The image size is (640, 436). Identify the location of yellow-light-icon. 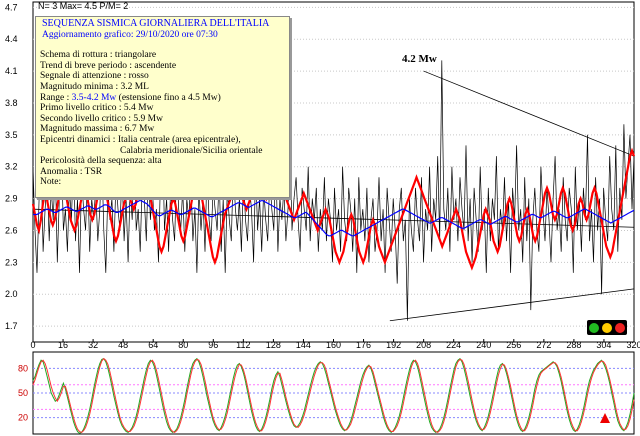
(606, 327).